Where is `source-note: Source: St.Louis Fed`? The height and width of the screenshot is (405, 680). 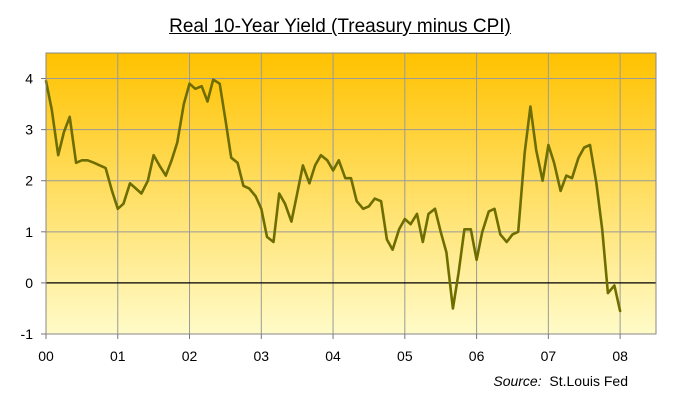
source-note: Source: St.Louis Fed is located at coordinates (560, 381).